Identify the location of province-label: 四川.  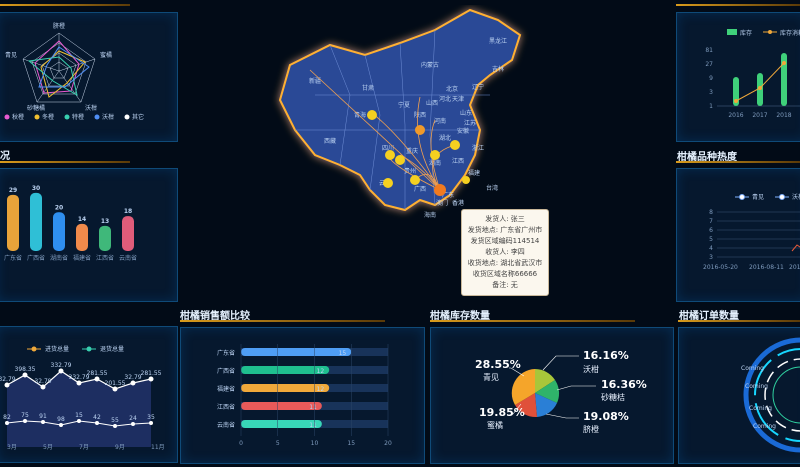
(388, 148).